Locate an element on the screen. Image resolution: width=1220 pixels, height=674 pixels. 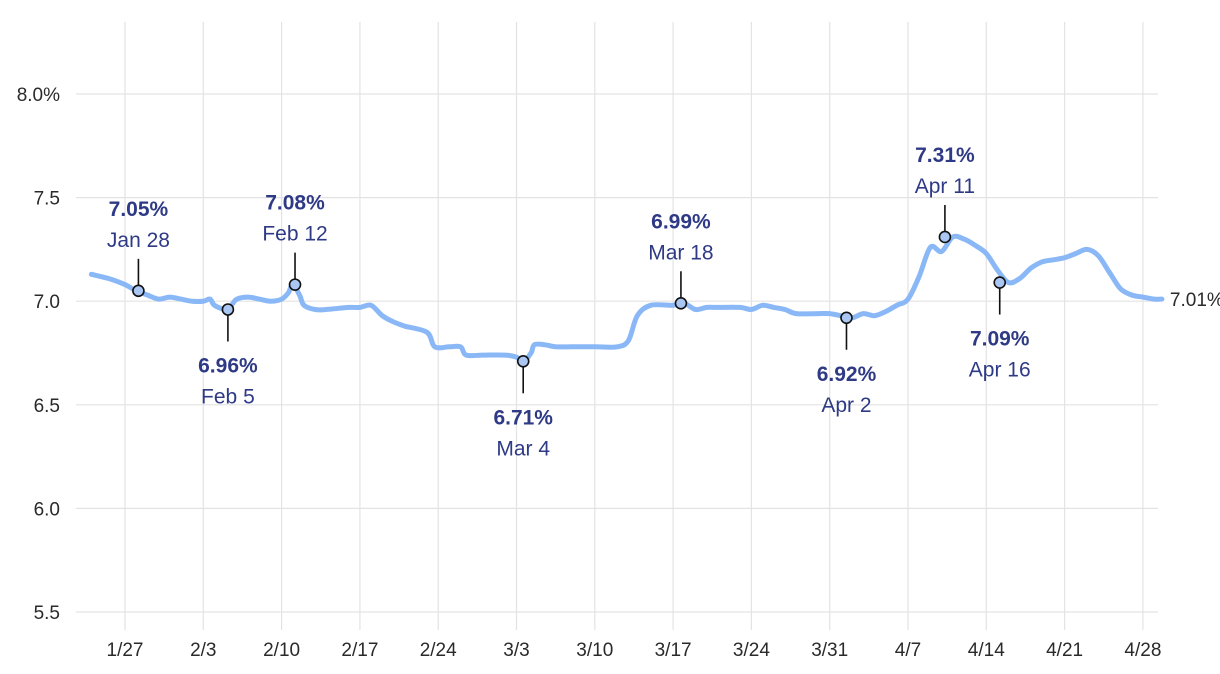
x-tick-label: 4/7 is located at coordinates (908, 650).